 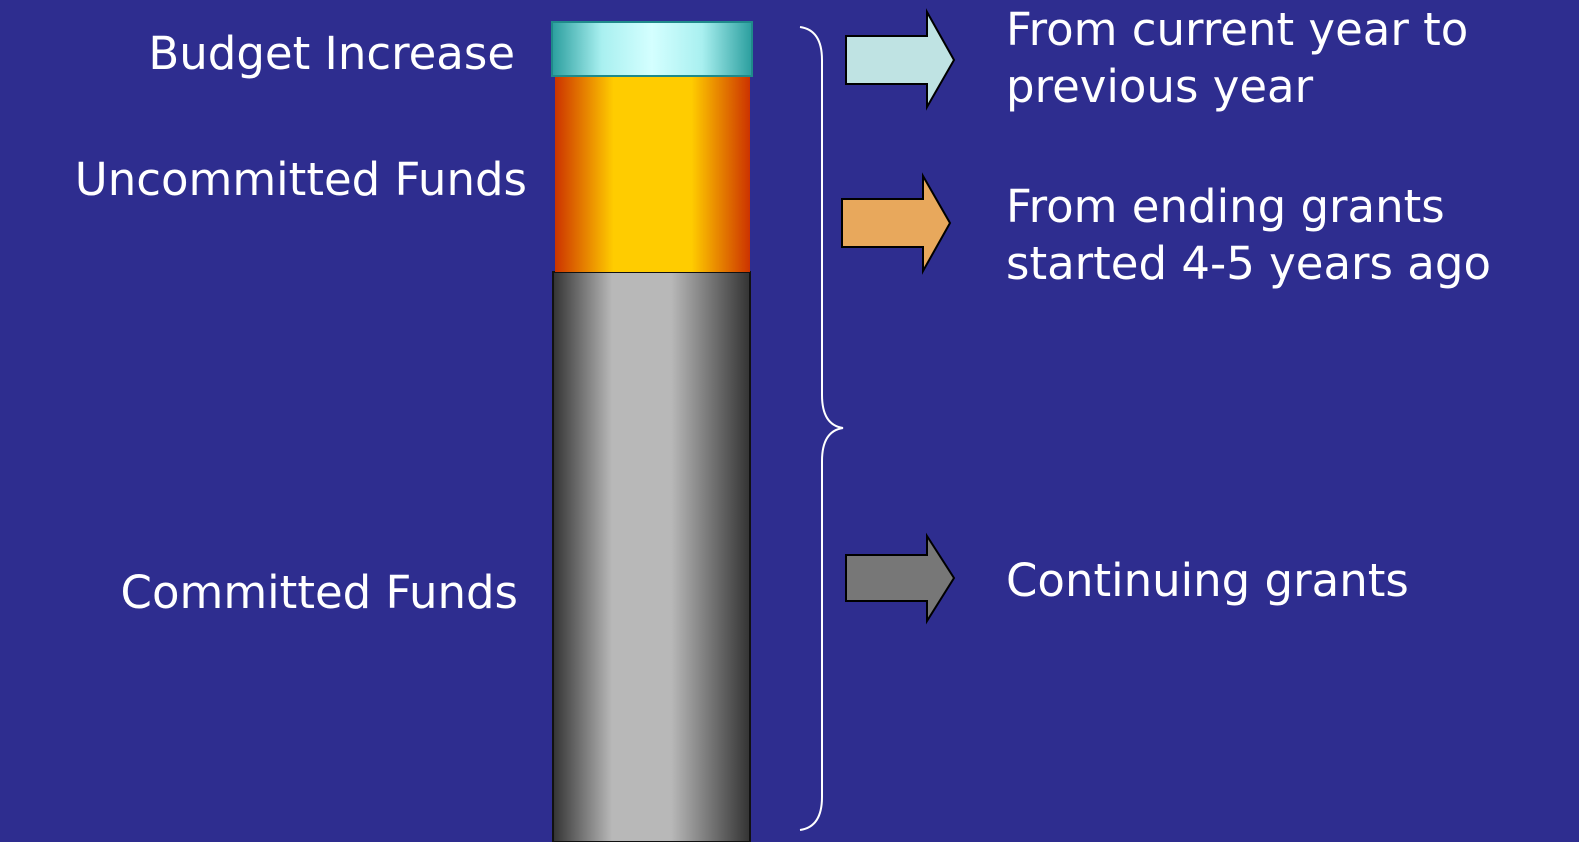 I want to click on segment-label: Committed Funds, so click(x=319, y=592).